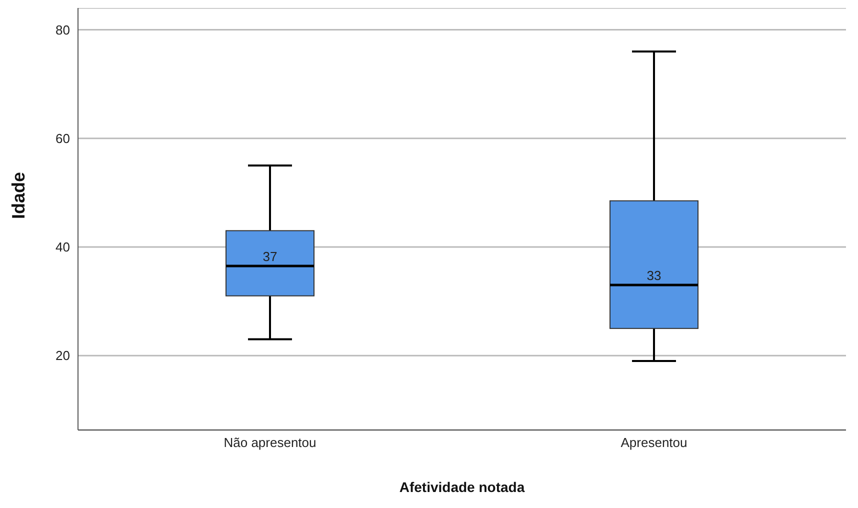  I want to click on y-tick-label: 80, so click(63, 30).